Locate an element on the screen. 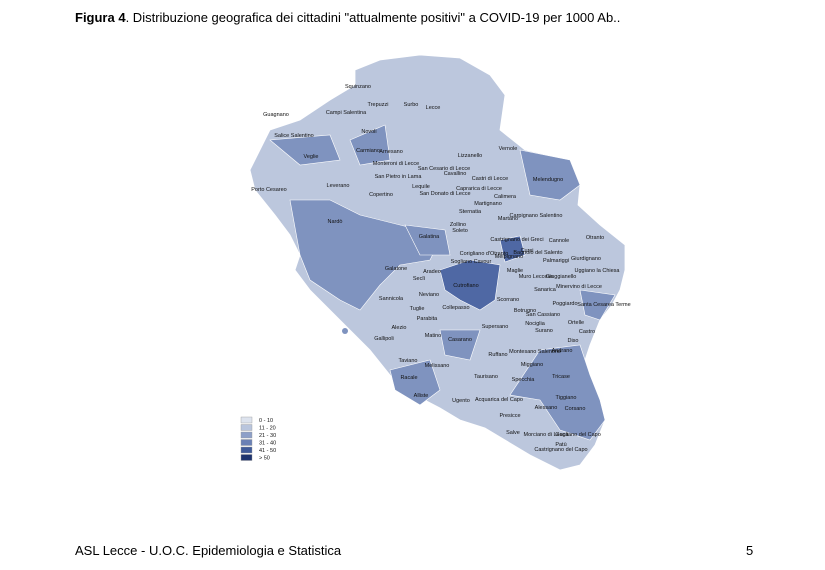 This screenshot has width=825, height=570. town-label: Miggiano is located at coordinates (532, 365).